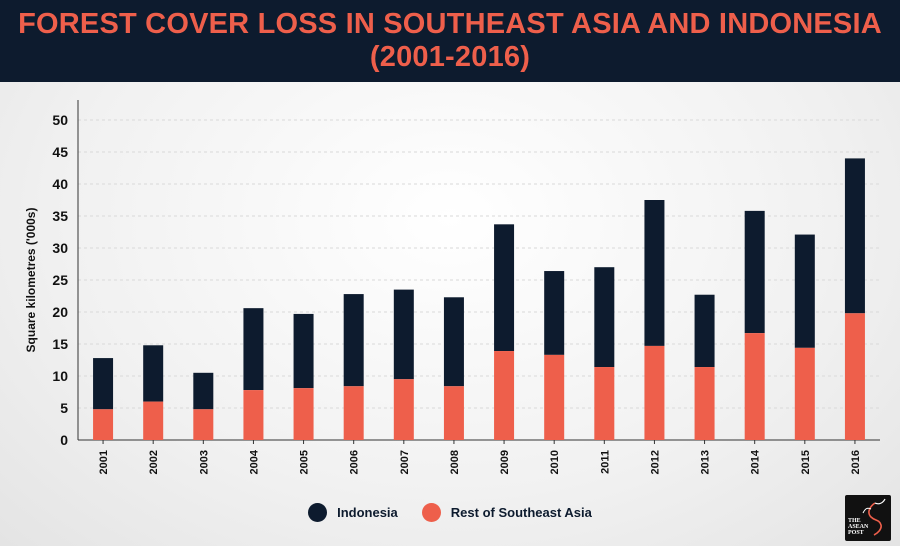 The width and height of the screenshot is (900, 546). I want to click on logo-wordmark-line-2: ASEAN, so click(858, 527).